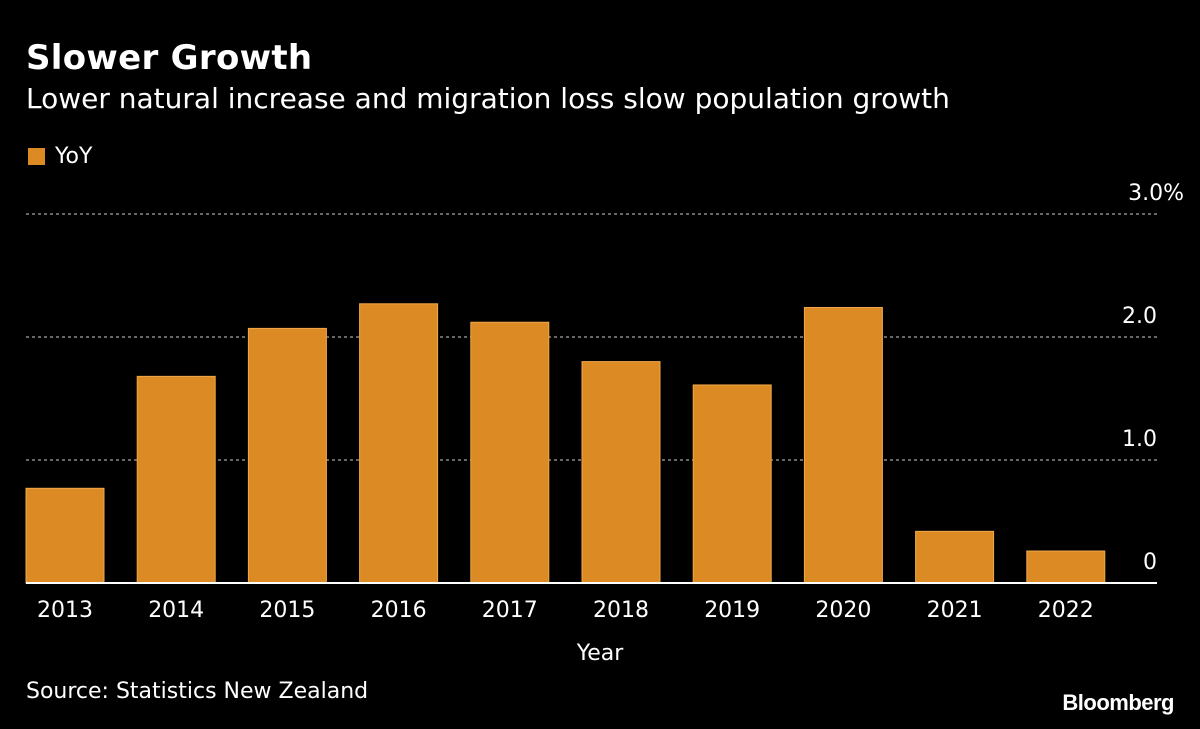  I want to click on x-axis-title: Year, so click(600, 653).